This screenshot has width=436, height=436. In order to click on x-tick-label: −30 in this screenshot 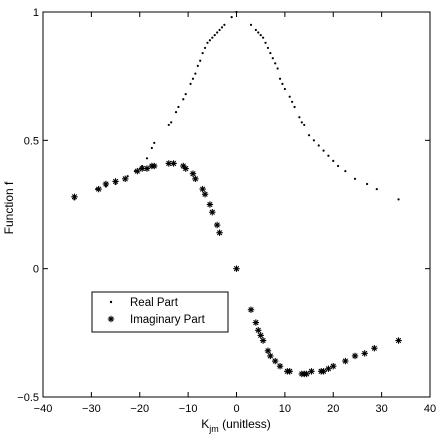, I will do `click(91, 409)`.